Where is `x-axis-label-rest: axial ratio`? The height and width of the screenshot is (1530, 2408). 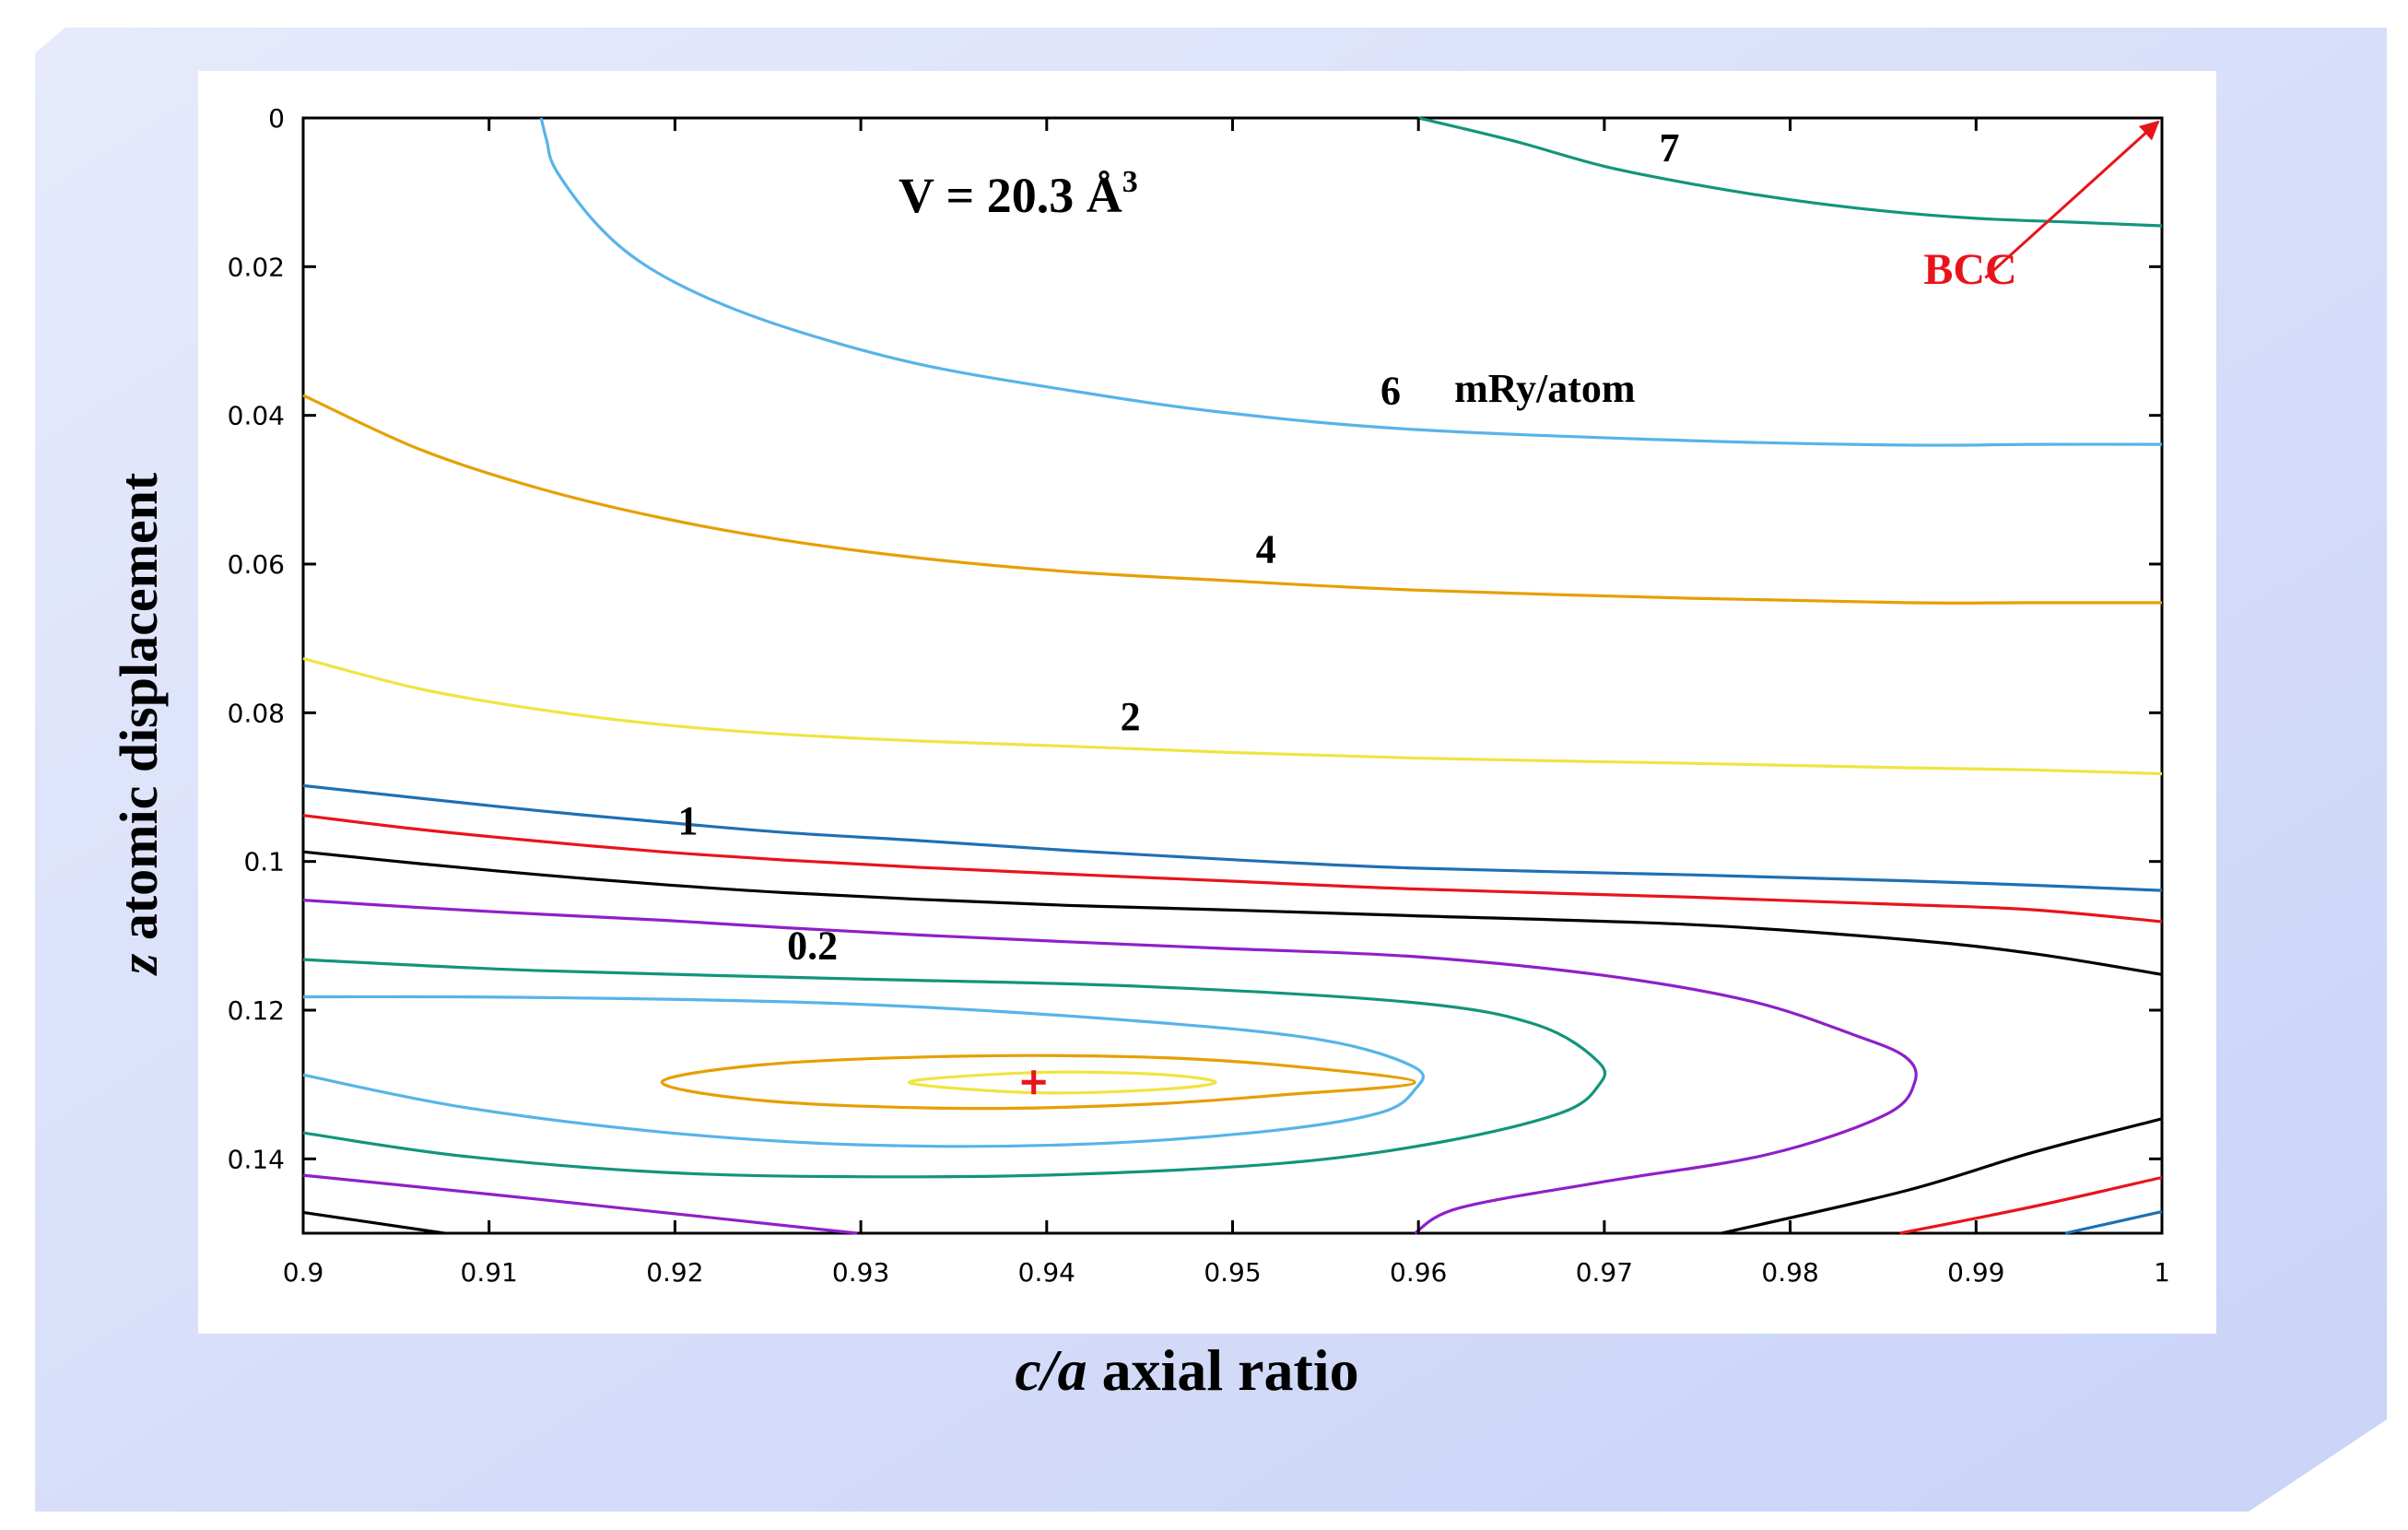
x-axis-label-rest: axial ratio is located at coordinates (1223, 1370).